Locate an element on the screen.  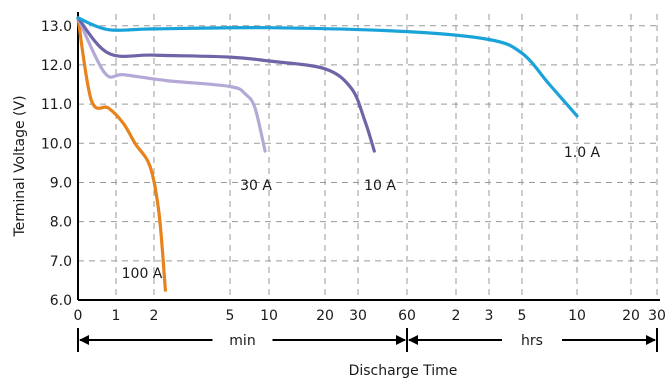
x-tick-label: 60 is located at coordinates (407, 316).